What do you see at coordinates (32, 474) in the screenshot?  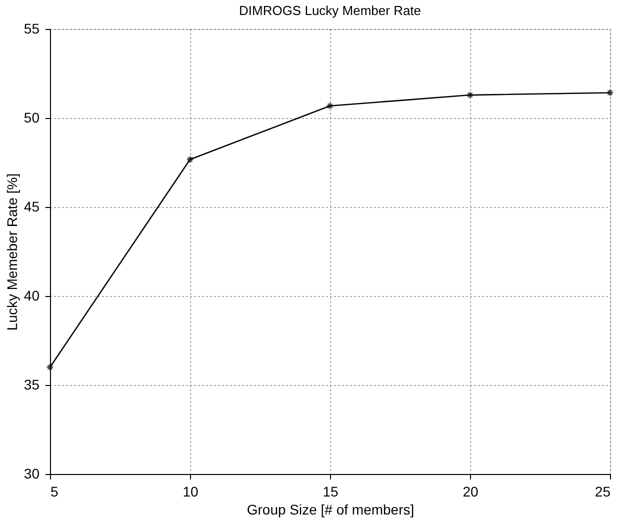 I see `y-tick-label: 30` at bounding box center [32, 474].